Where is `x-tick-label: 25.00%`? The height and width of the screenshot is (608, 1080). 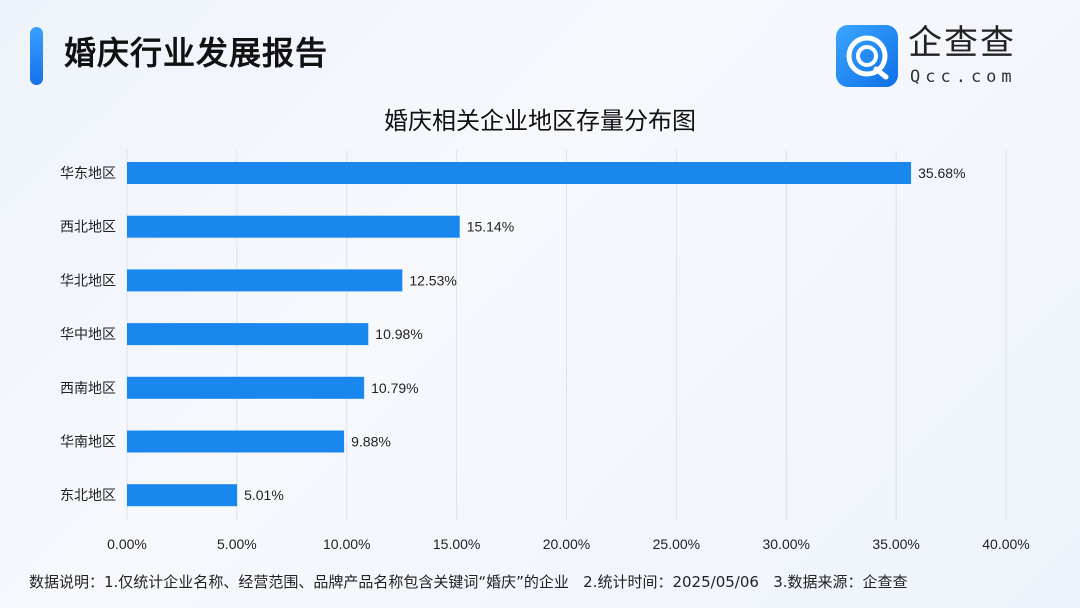
x-tick-label: 25.00% is located at coordinates (676, 544).